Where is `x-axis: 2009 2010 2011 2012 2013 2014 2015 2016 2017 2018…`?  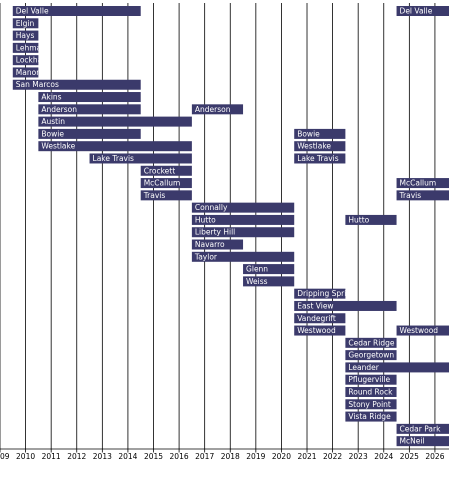
x-axis: 2009 2010 2011 2012 2013 2014 2015 2016 2017 2018… is located at coordinates (224, 454).